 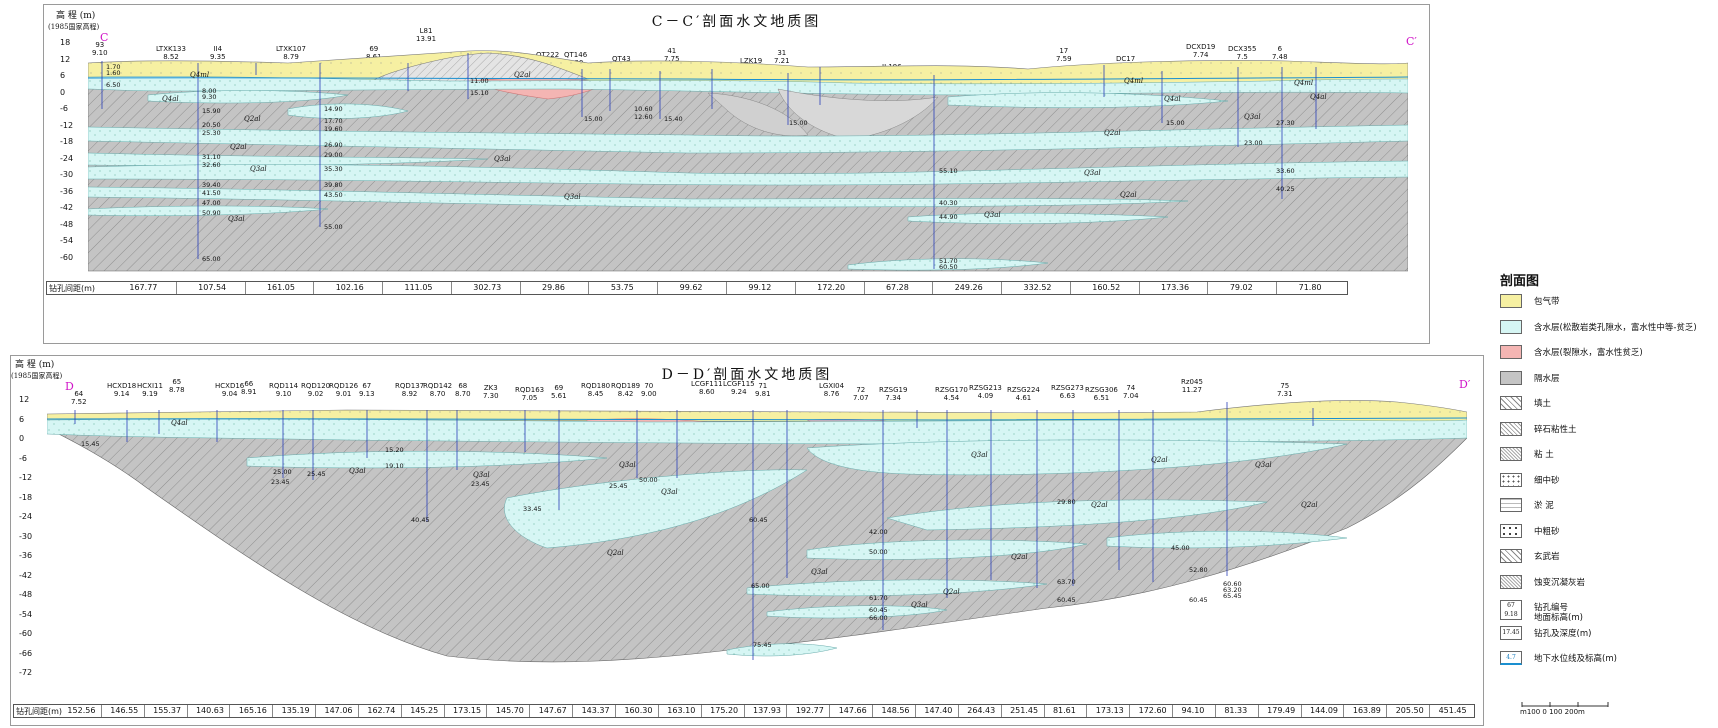 What do you see at coordinates (951, 390) in the screenshot?
I see `borehole-id: RZSG170` at bounding box center [951, 390].